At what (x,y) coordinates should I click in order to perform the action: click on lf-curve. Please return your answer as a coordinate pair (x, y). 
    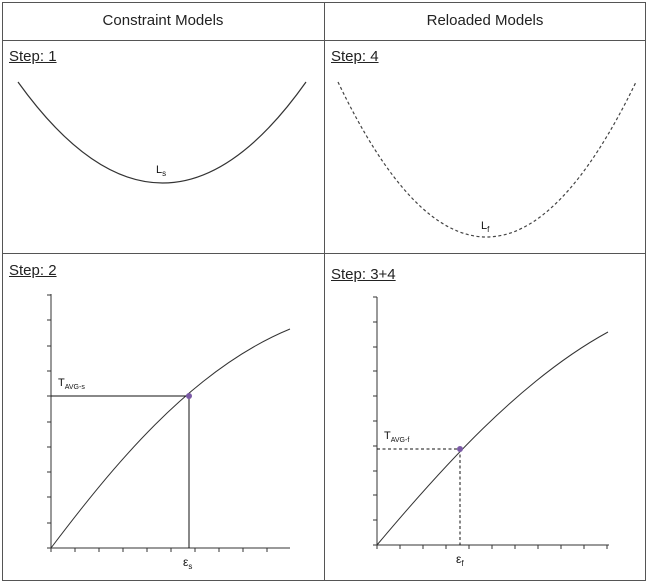
    Looking at the image, I should click on (487, 159).